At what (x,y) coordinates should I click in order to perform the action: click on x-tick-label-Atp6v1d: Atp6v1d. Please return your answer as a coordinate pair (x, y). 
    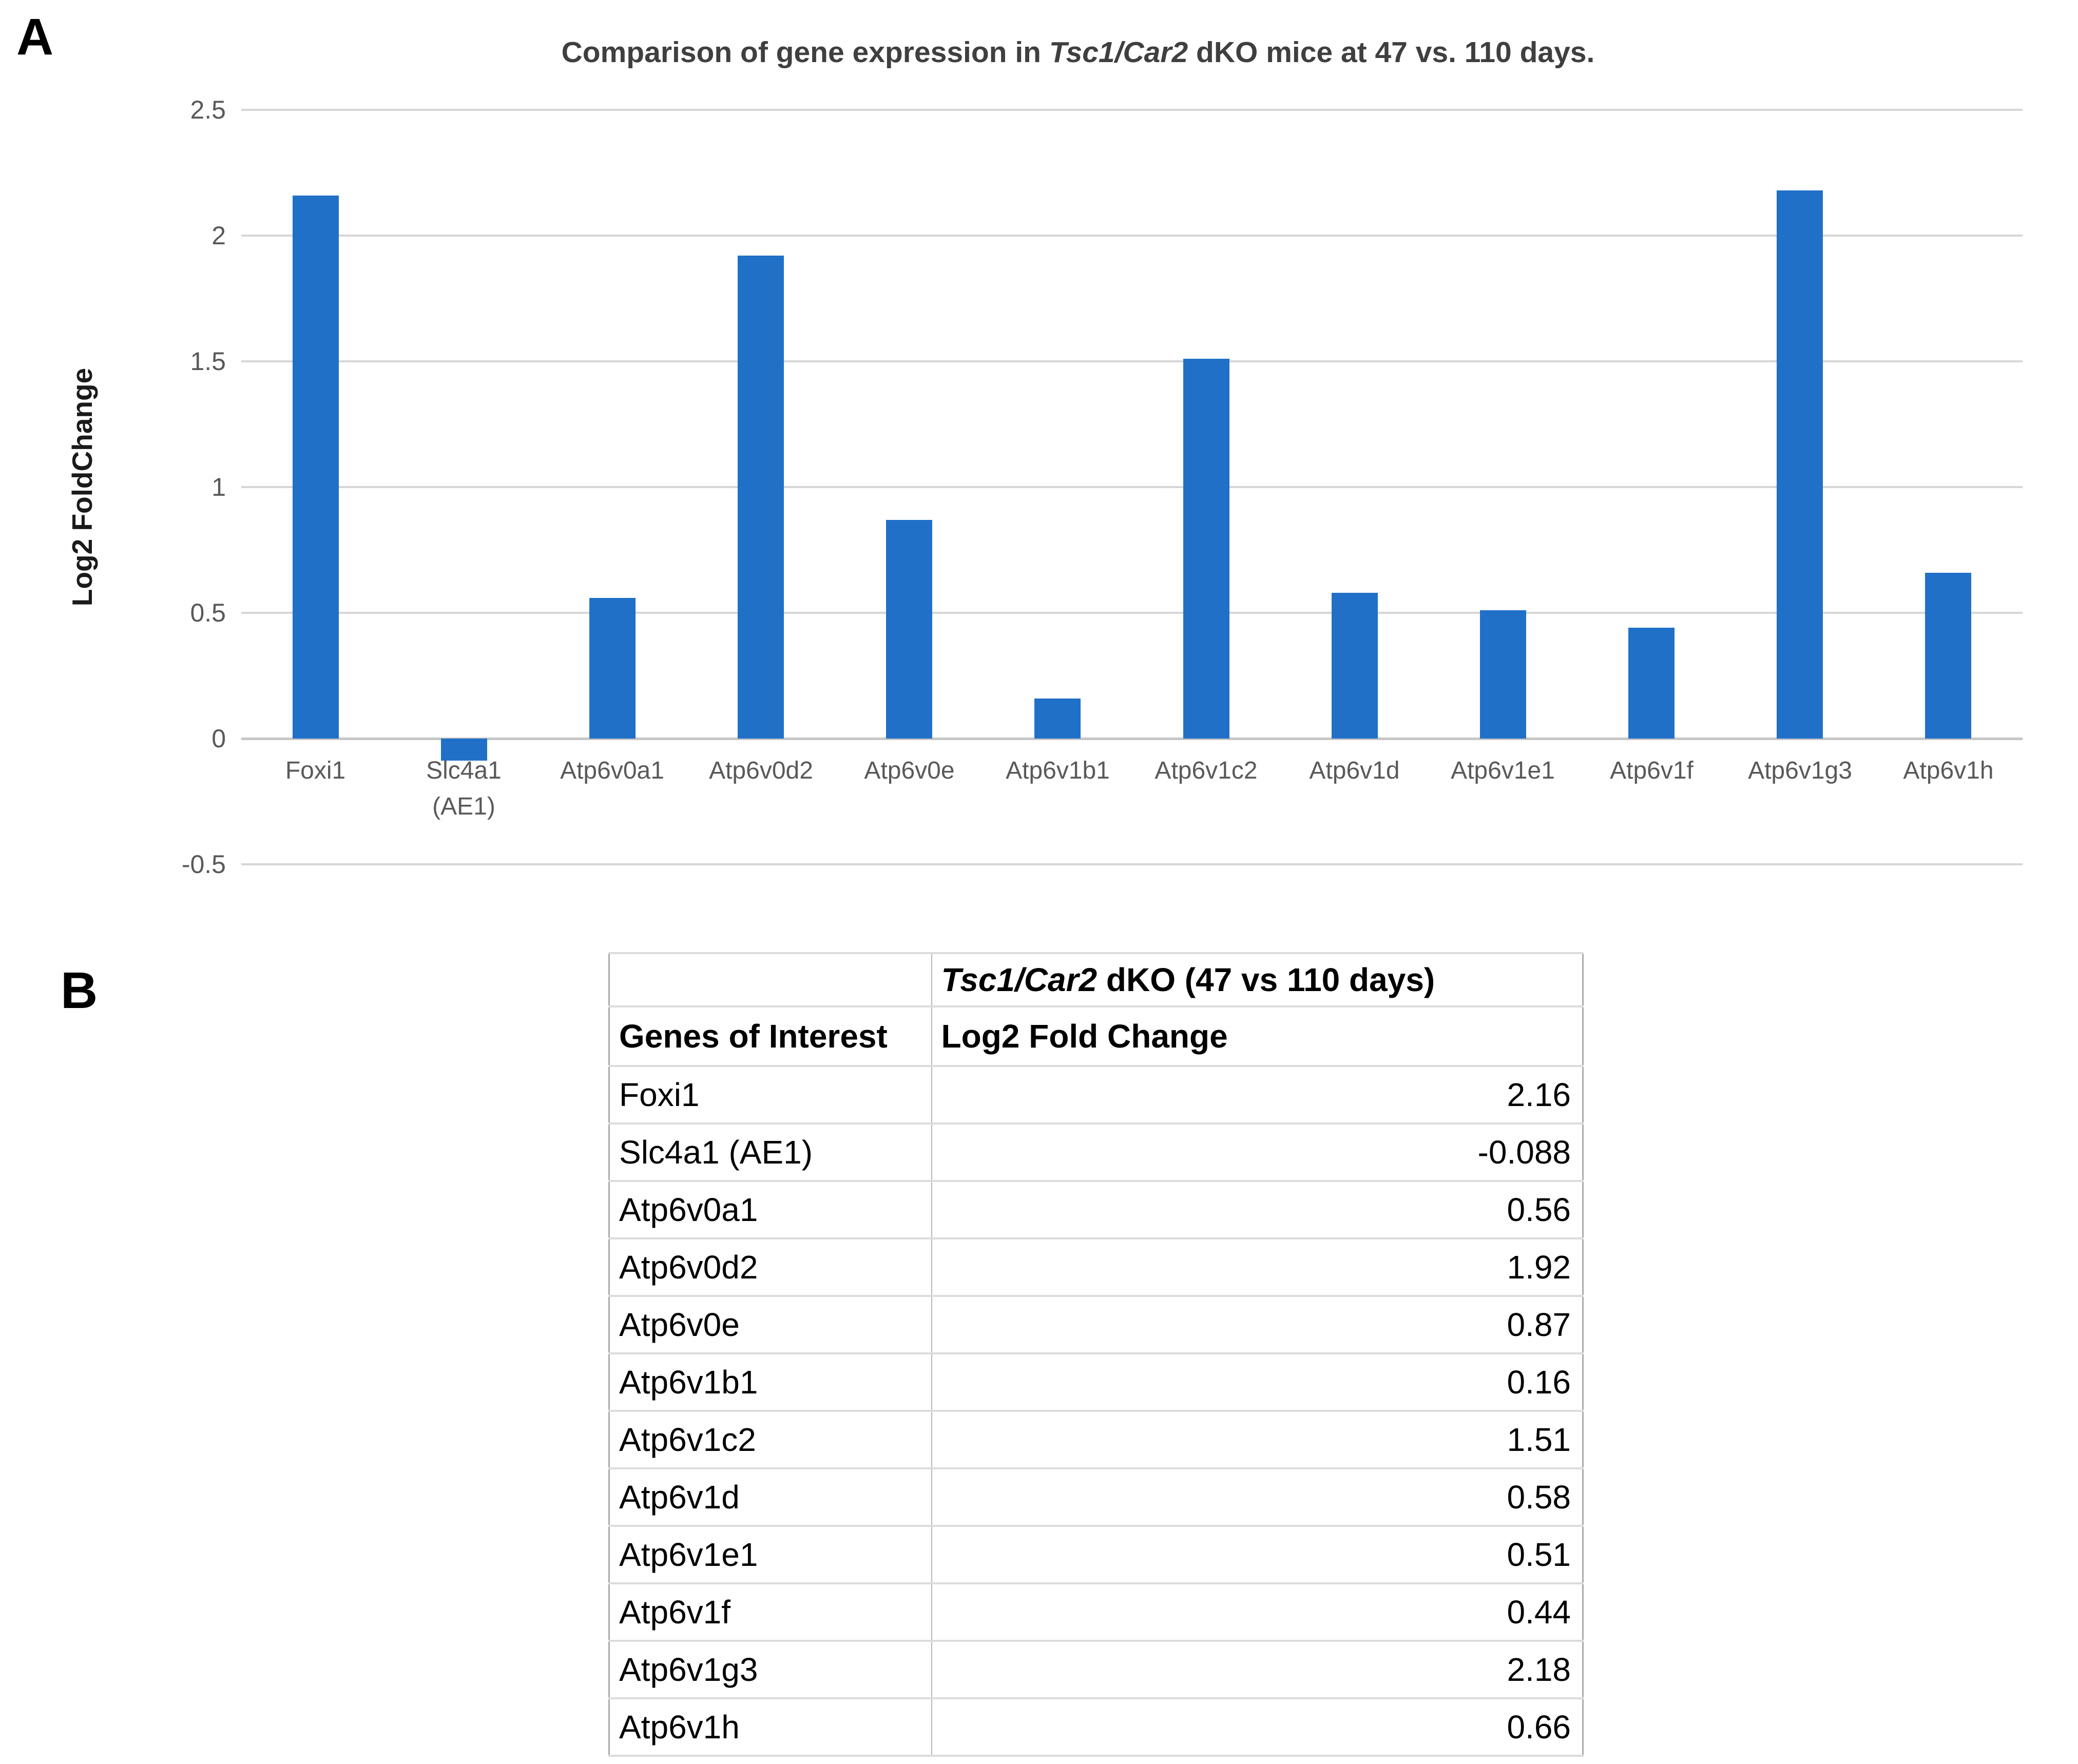
    Looking at the image, I should click on (1354, 770).